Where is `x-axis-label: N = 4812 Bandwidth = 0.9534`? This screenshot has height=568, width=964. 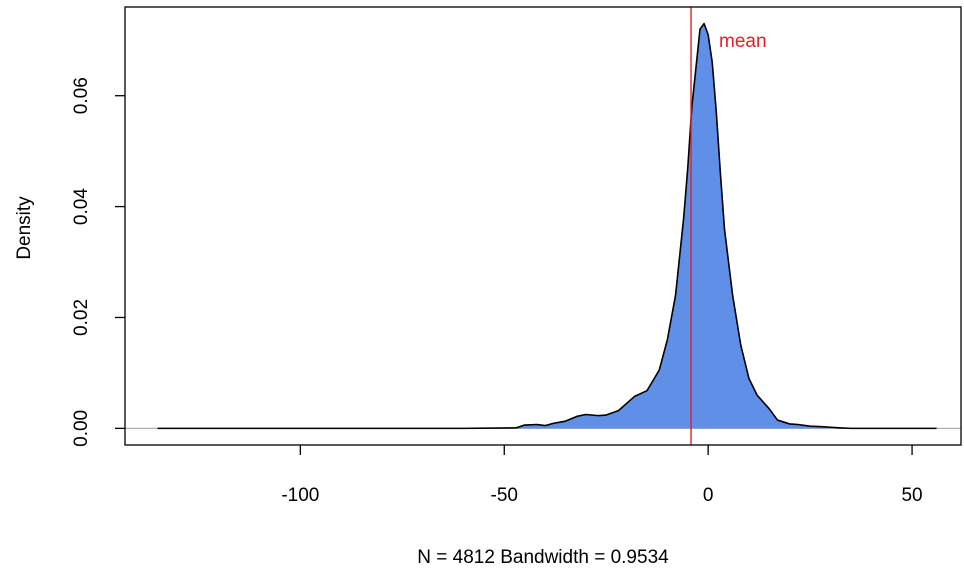 x-axis-label: N = 4812 Bandwidth = 0.9534 is located at coordinates (543, 557).